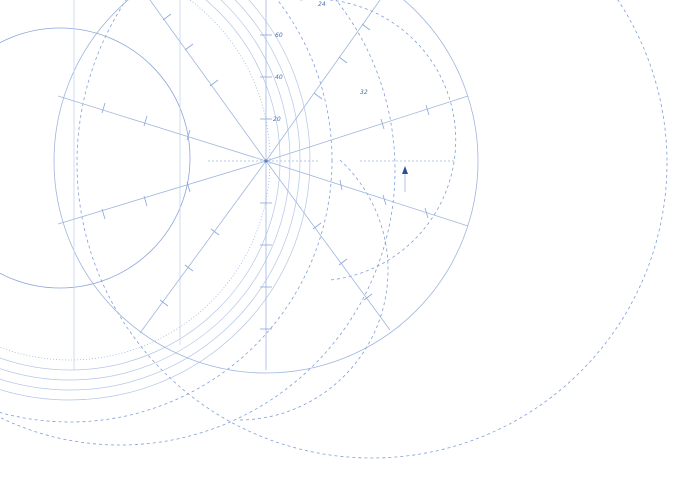 This screenshot has height=481, width=677. Describe the element at coordinates (279, 77) in the screenshot. I see `axis-label-40: 40` at that location.